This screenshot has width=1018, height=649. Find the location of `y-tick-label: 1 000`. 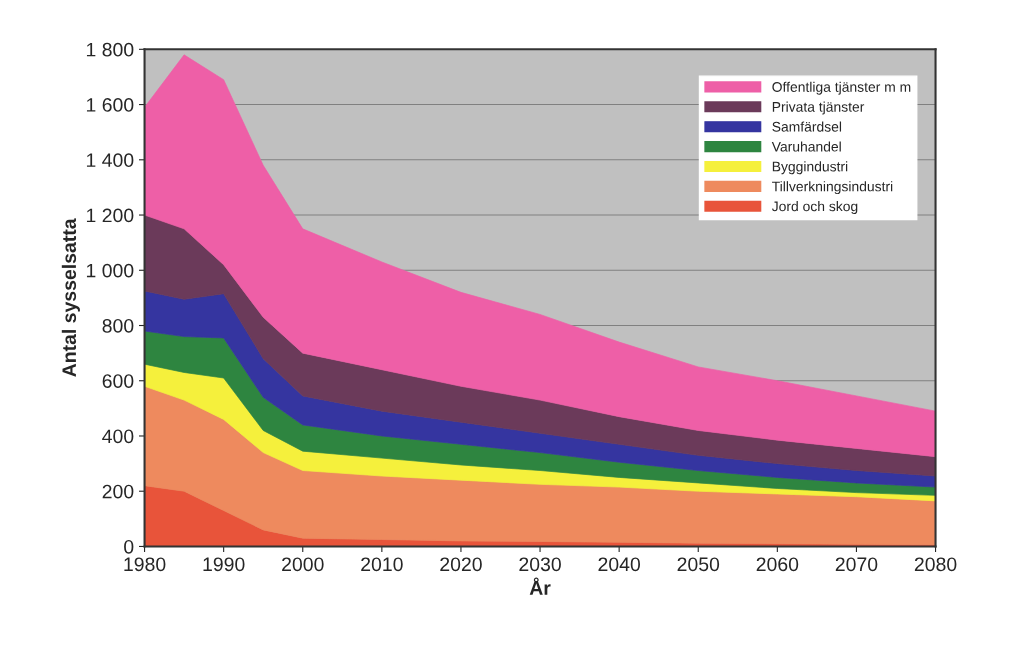

y-tick-label: 1 000 is located at coordinates (110, 270).